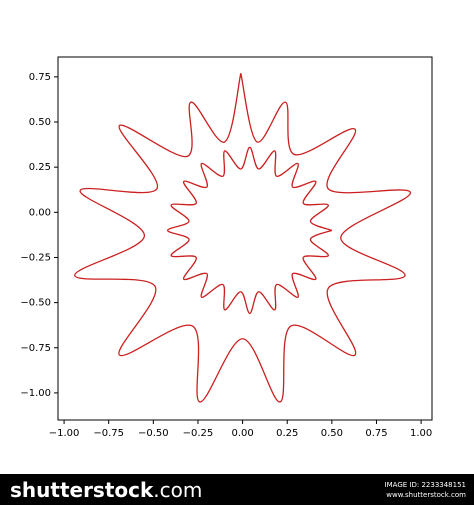 The width and height of the screenshot is (474, 505). Describe the element at coordinates (82, 490) in the screenshot. I see `logo-text: shutterstock` at that location.